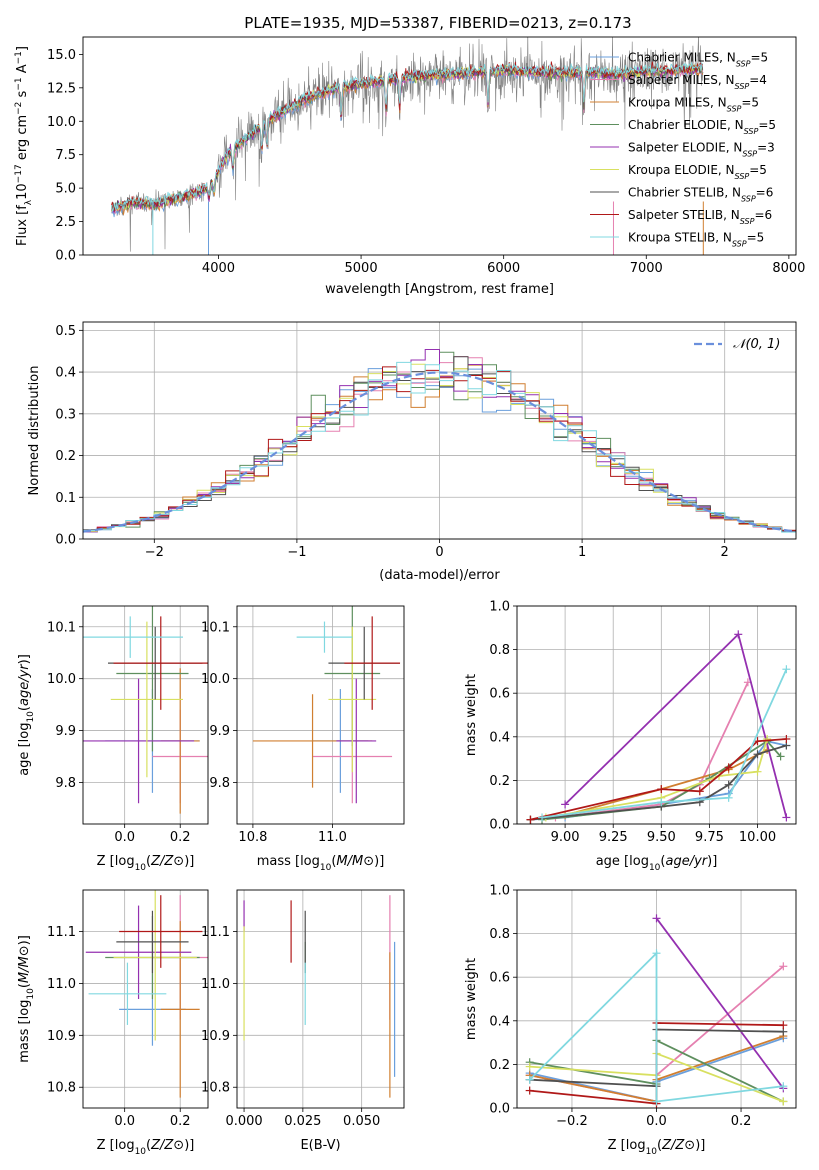 Image resolution: width=819 pixels, height=1170 pixels. I want to click on x-tick-label: 10.8, so click(252, 837).